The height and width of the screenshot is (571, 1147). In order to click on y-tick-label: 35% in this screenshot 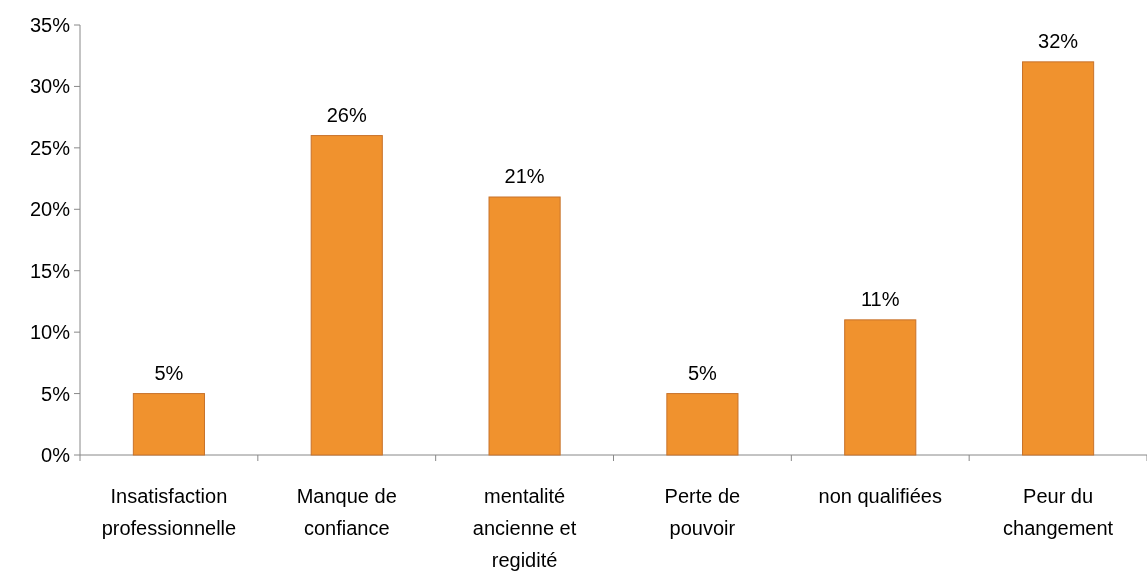, I will do `click(50, 25)`.